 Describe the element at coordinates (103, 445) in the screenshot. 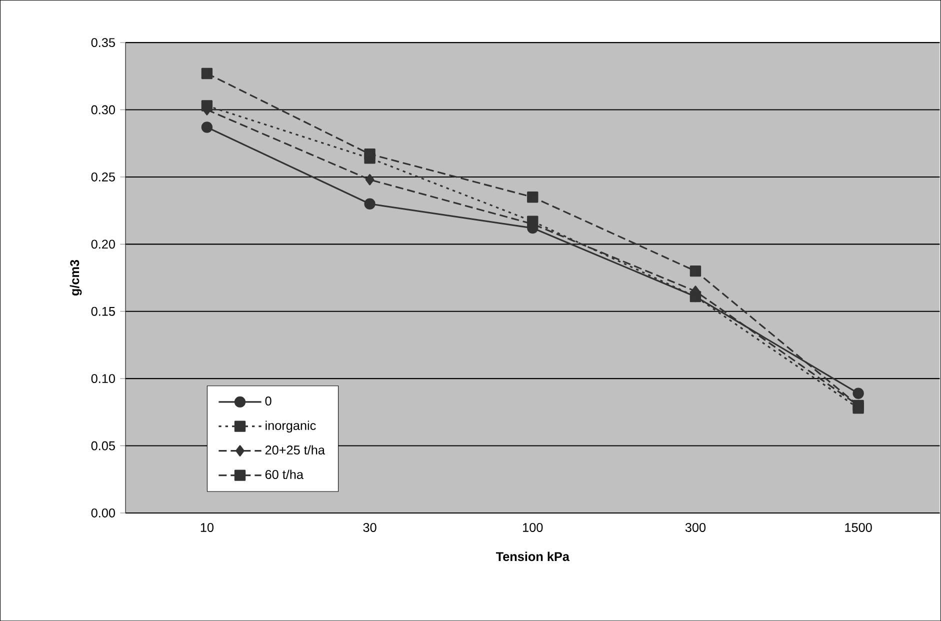

I see `y-tick-label: 0.05` at that location.